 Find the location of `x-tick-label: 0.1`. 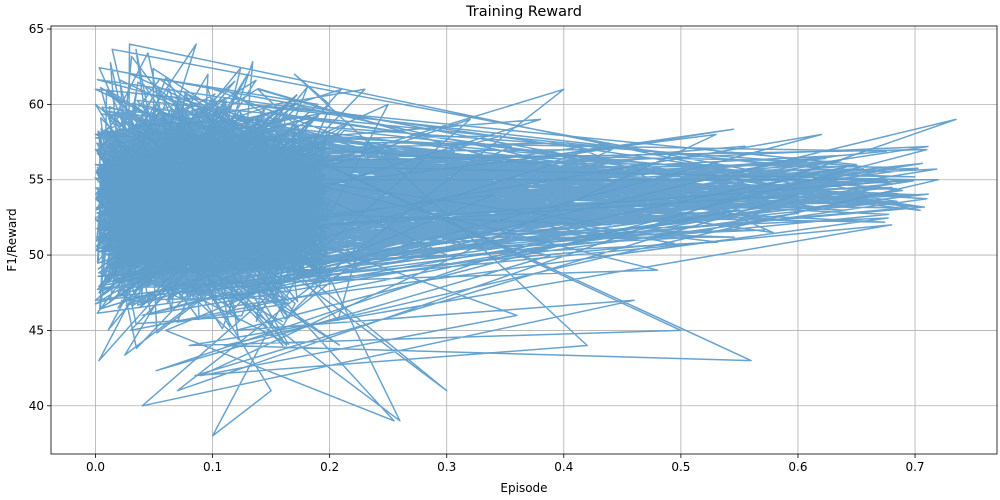

x-tick-label: 0.1 is located at coordinates (212, 467).